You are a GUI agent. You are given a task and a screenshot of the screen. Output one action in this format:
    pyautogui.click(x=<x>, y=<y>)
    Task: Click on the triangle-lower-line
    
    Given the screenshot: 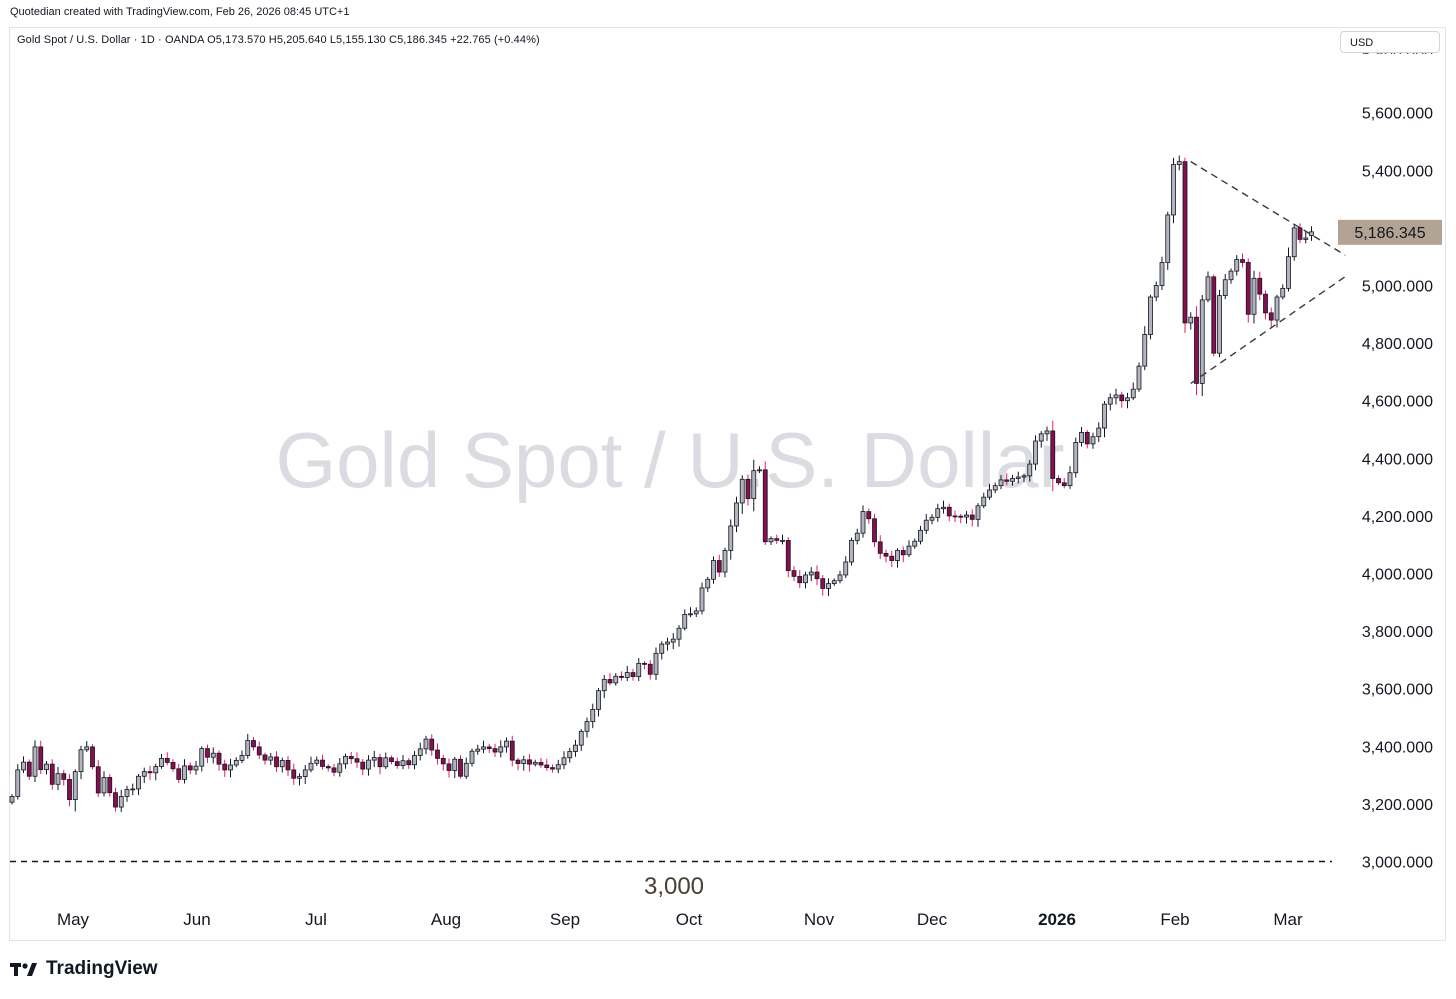 What is the action you would take?
    pyautogui.click(x=1268, y=330)
    